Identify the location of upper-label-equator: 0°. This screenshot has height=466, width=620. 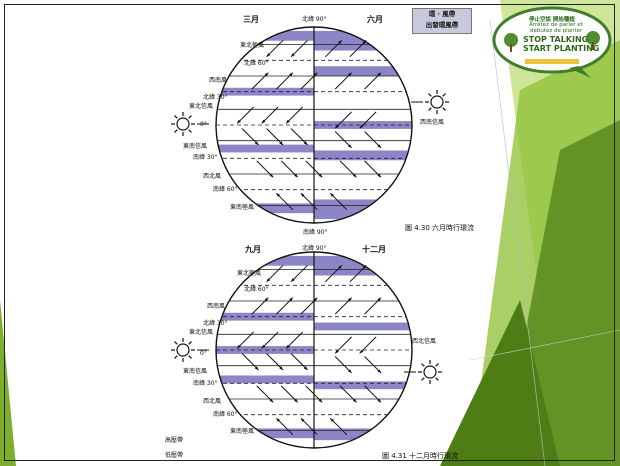
(203, 124).